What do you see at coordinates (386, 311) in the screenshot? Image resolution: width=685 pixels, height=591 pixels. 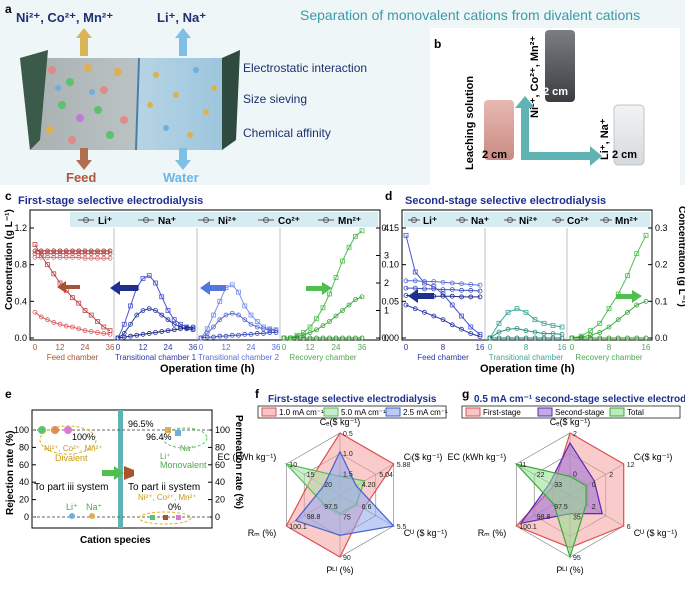 I see `right-tick-label: 1` at bounding box center [386, 311].